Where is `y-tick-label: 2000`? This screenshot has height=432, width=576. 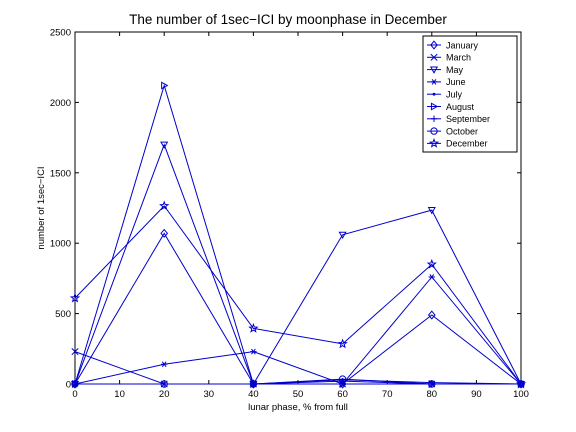 y-tick-label: 2000 is located at coordinates (60, 103).